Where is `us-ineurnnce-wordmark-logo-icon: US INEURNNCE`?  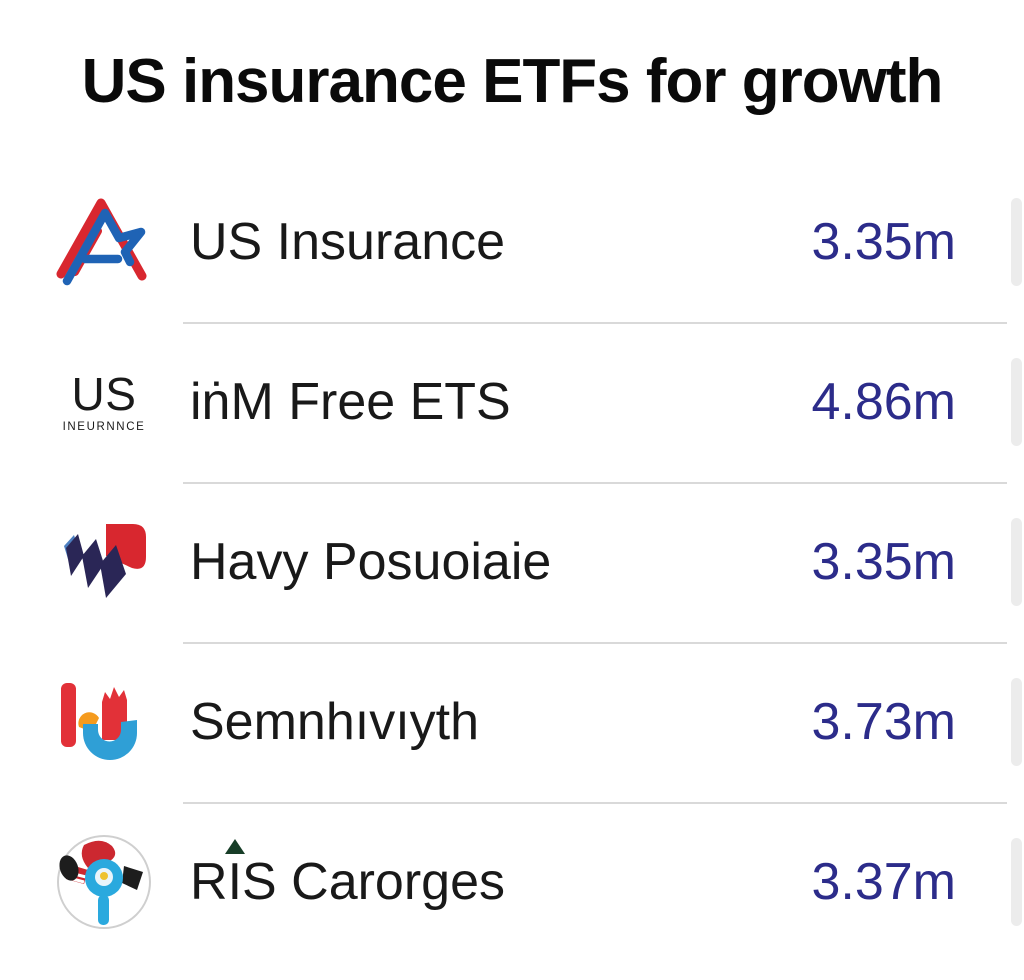 us-ineurnnce-wordmark-logo-icon: US INEURNNCE is located at coordinates (104, 402).